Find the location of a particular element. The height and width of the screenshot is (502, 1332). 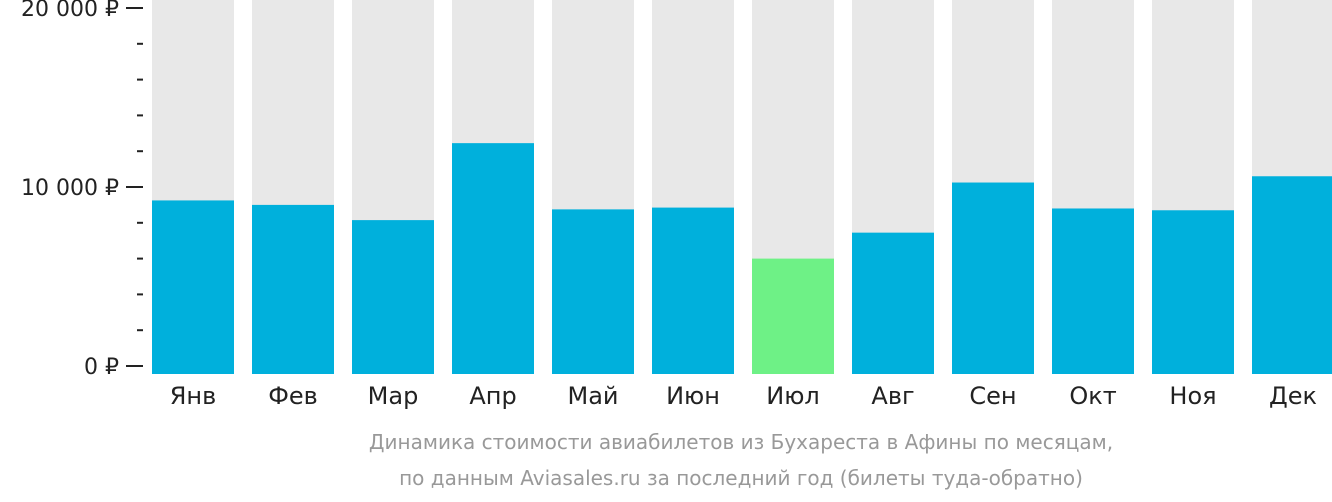

y-tick-label: 0 ₽ is located at coordinates (101, 367).